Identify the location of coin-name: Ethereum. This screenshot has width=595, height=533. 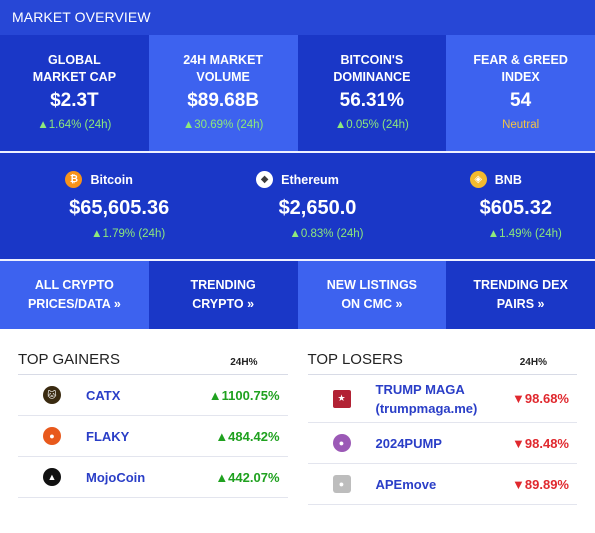
(310, 179).